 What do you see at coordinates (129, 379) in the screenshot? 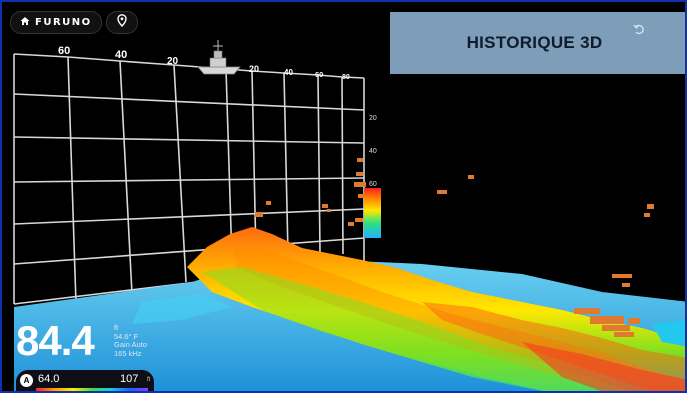
I see `scale-max-value: 107` at bounding box center [129, 379].